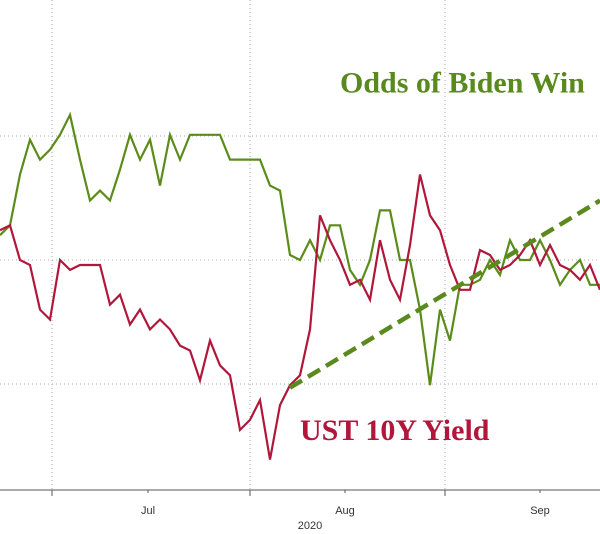  I want to click on annotation: UST 10Y Yield, so click(395, 430).